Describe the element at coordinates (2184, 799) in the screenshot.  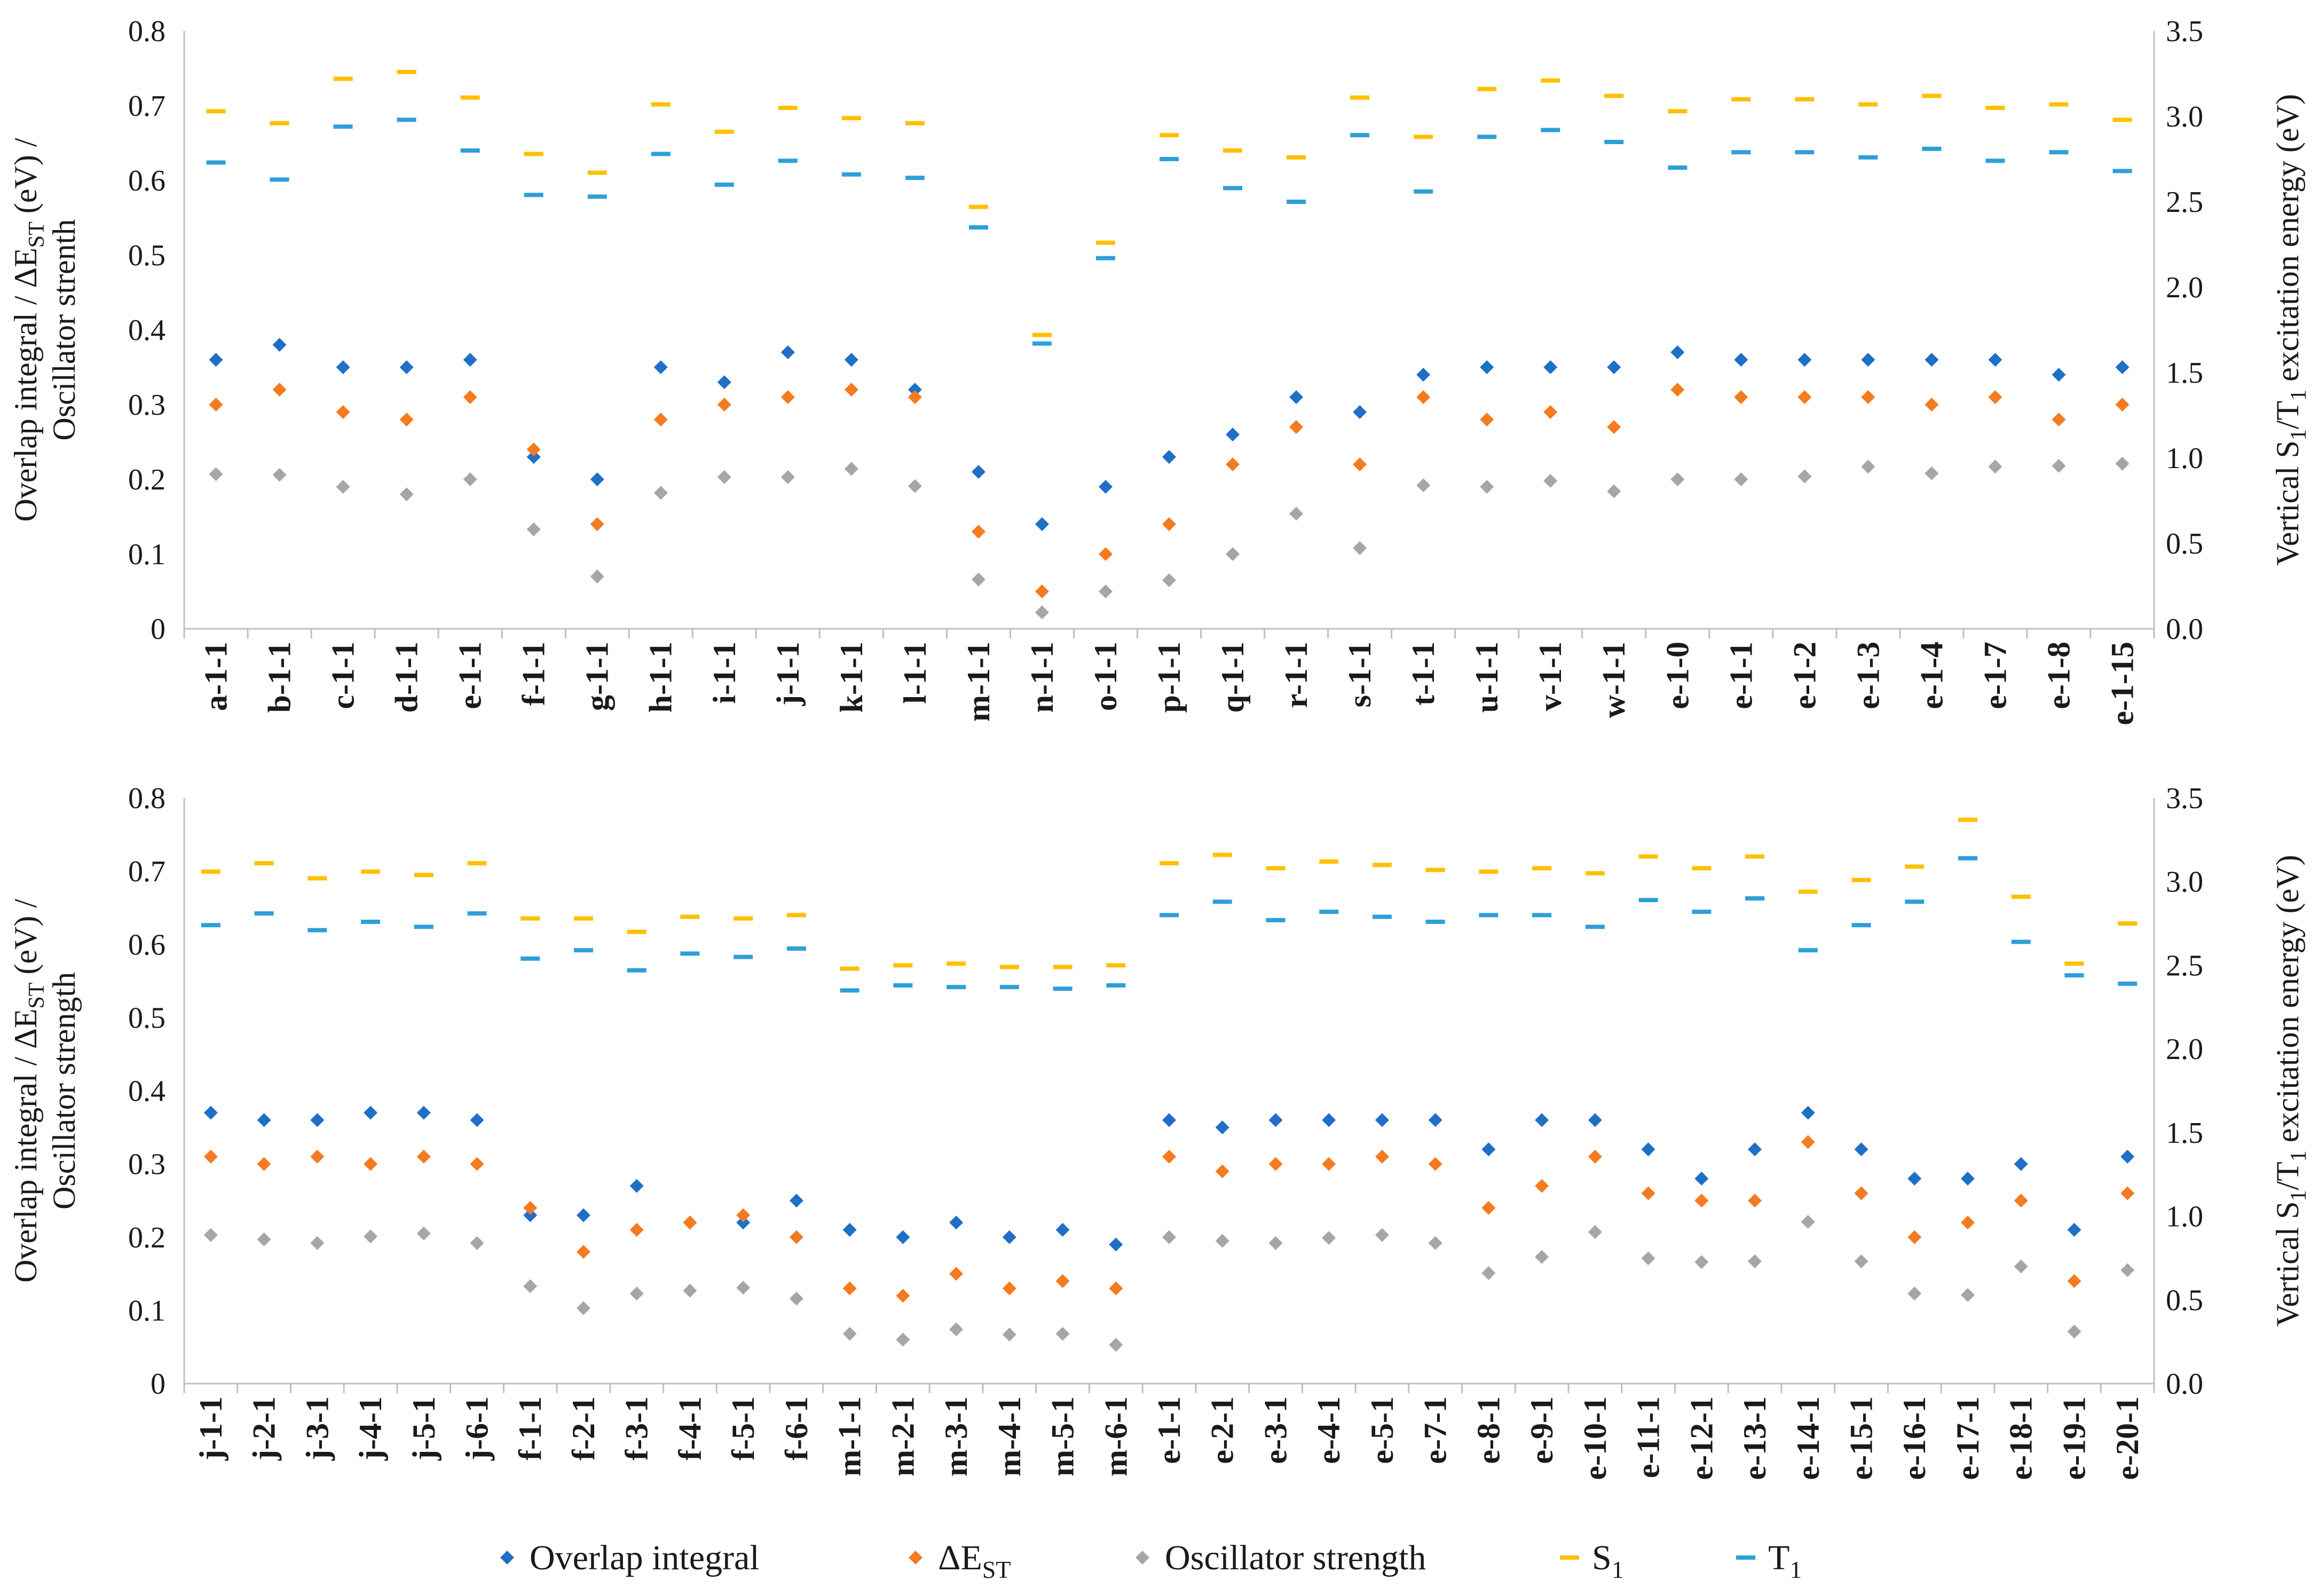
I see `y-tick-right-label: 3.5` at that location.